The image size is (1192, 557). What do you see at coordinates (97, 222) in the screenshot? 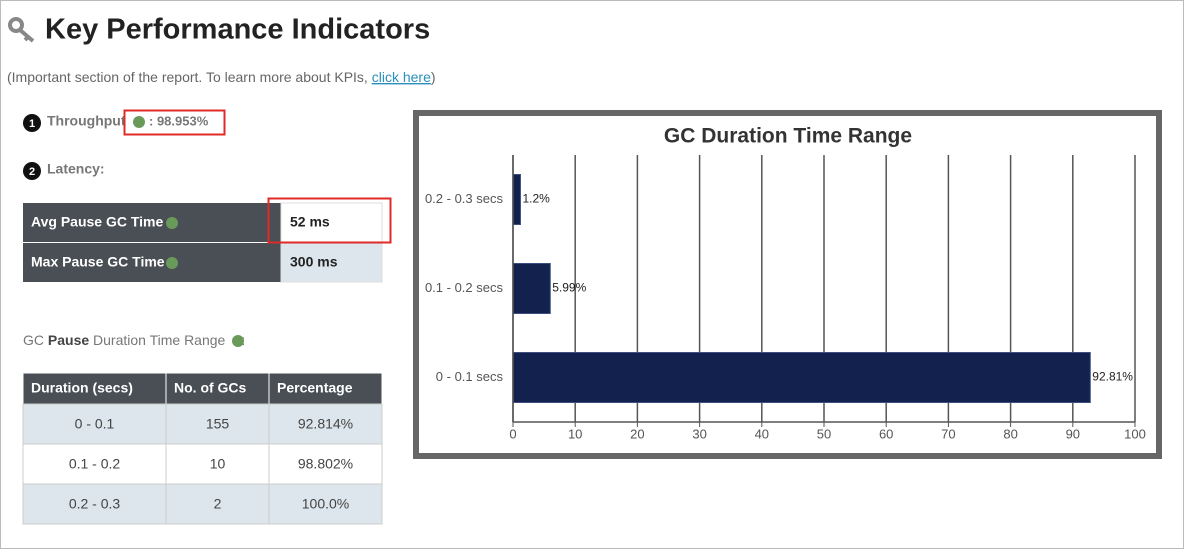
I see `row-label: Avg Pause GC Time` at bounding box center [97, 222].